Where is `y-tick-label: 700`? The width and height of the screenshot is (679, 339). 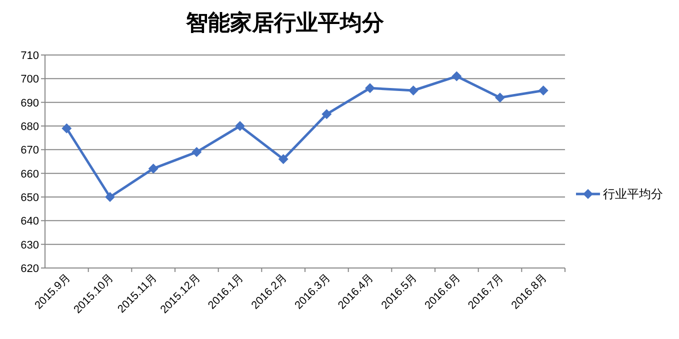
y-tick-label: 700 is located at coordinates (29, 80).